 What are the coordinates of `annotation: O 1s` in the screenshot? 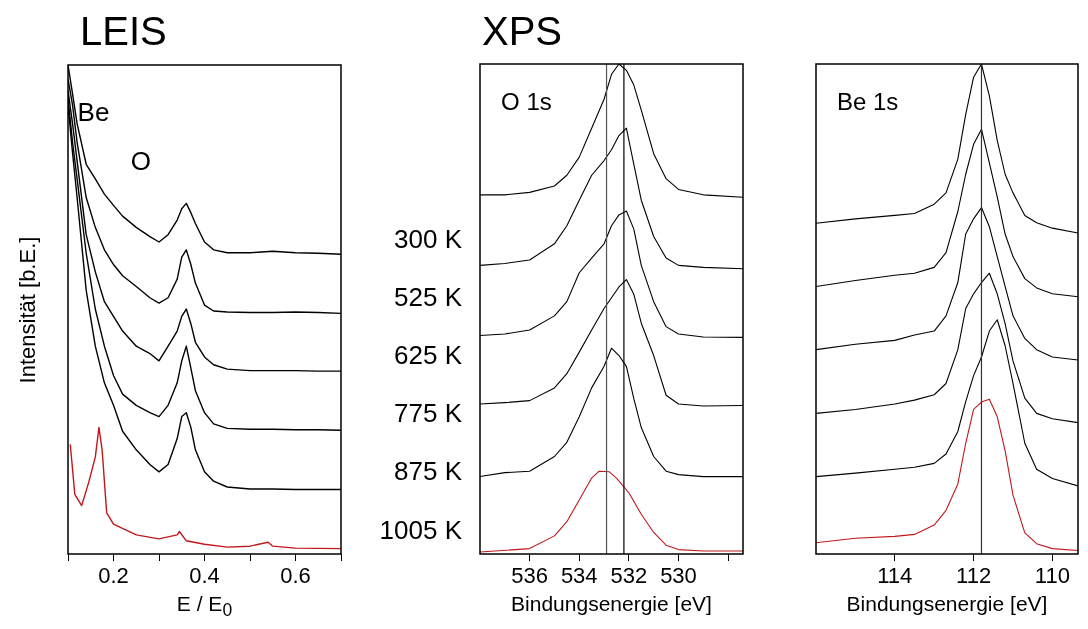 It's located at (526, 101).